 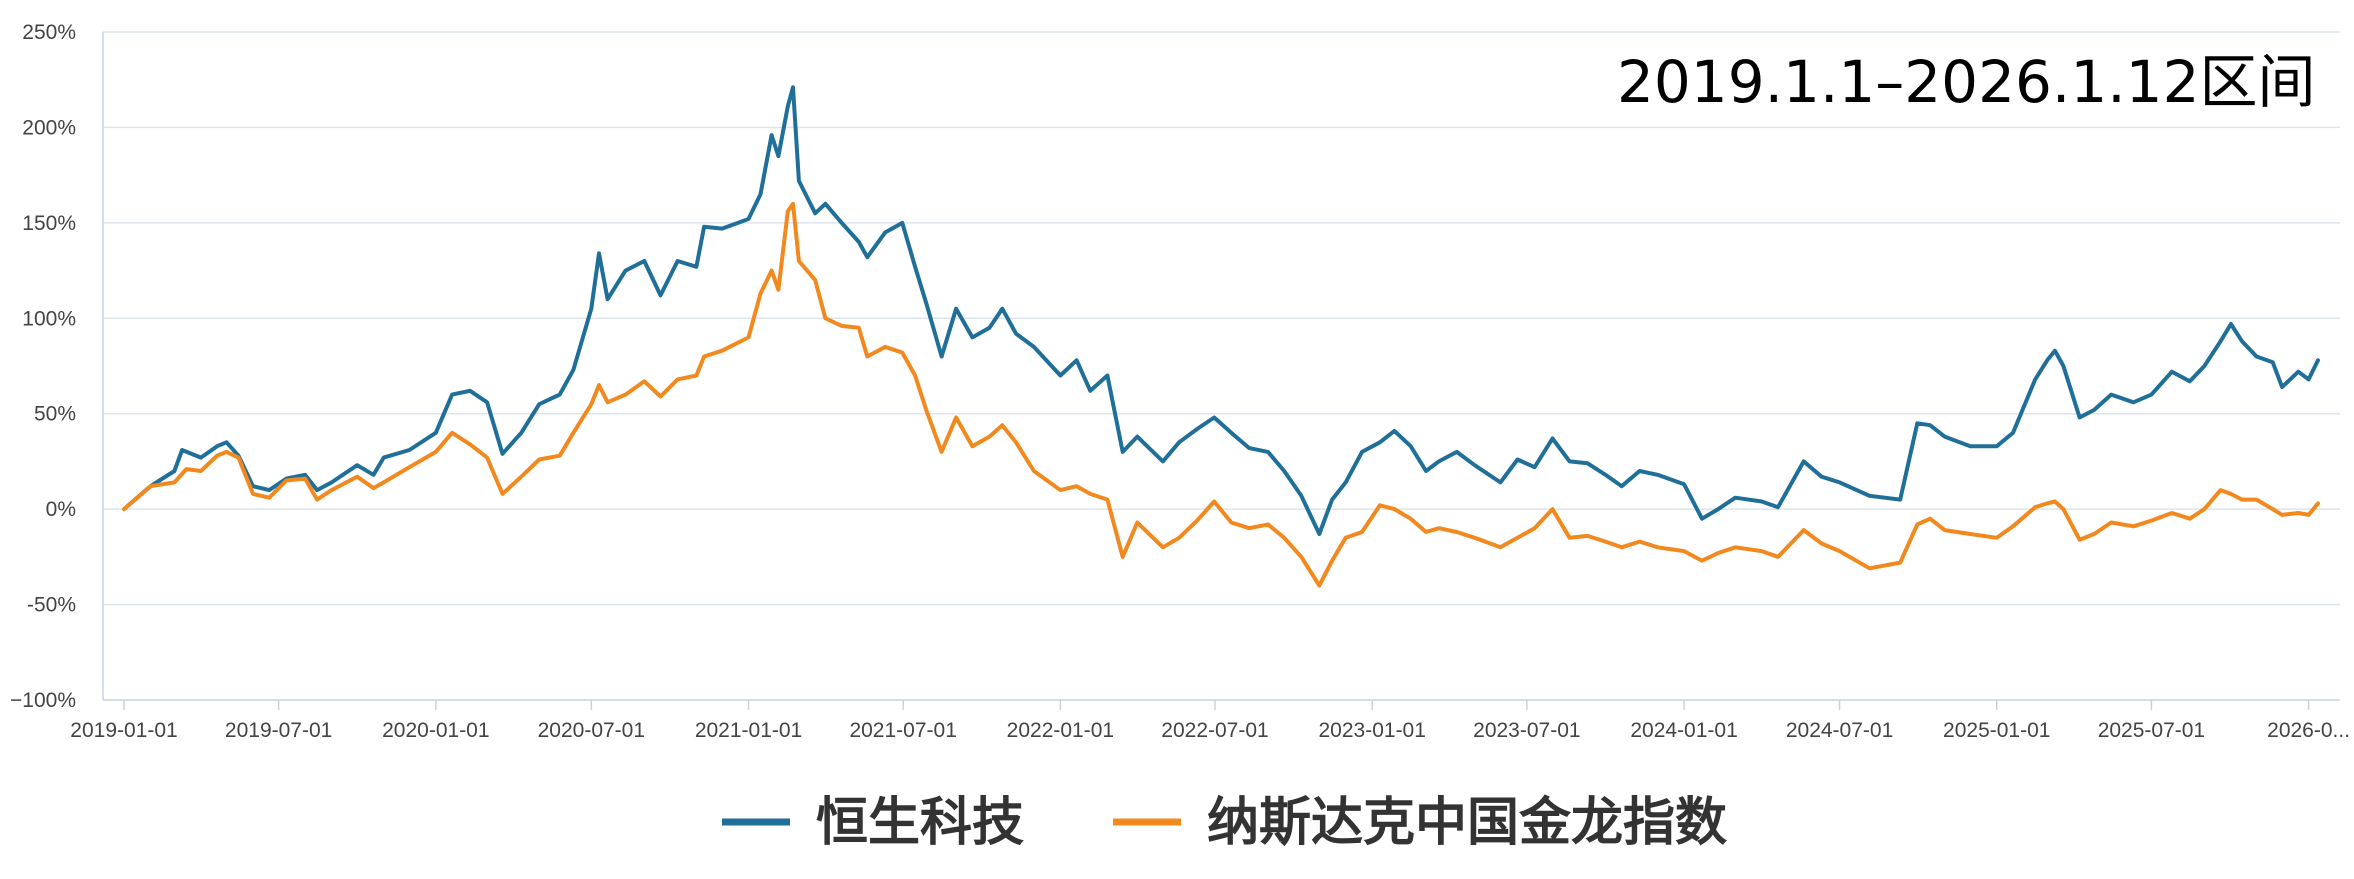 What do you see at coordinates (1467, 823) in the screenshot?
I see `legend-label-golden-dragon: 纳斯达克中国金龙指数` at bounding box center [1467, 823].